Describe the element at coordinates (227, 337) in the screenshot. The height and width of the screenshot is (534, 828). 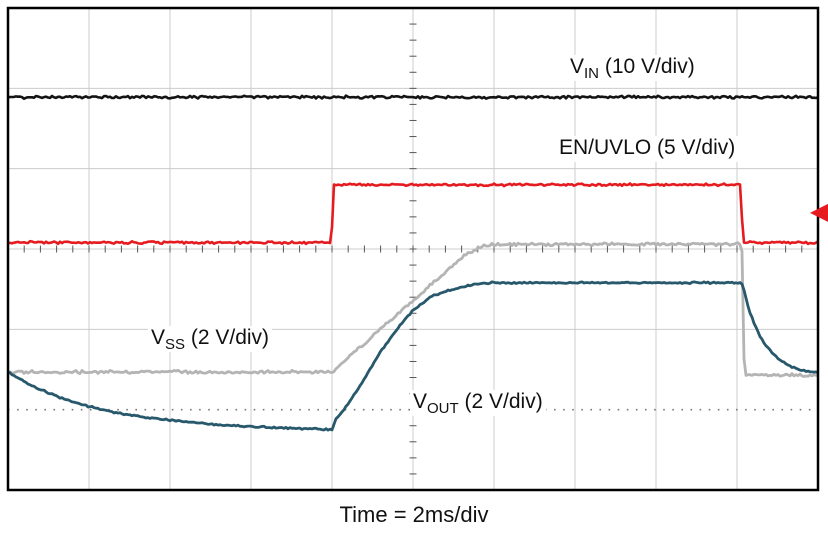
I see `trace-label-vss-rest: (2 V/div)` at that location.